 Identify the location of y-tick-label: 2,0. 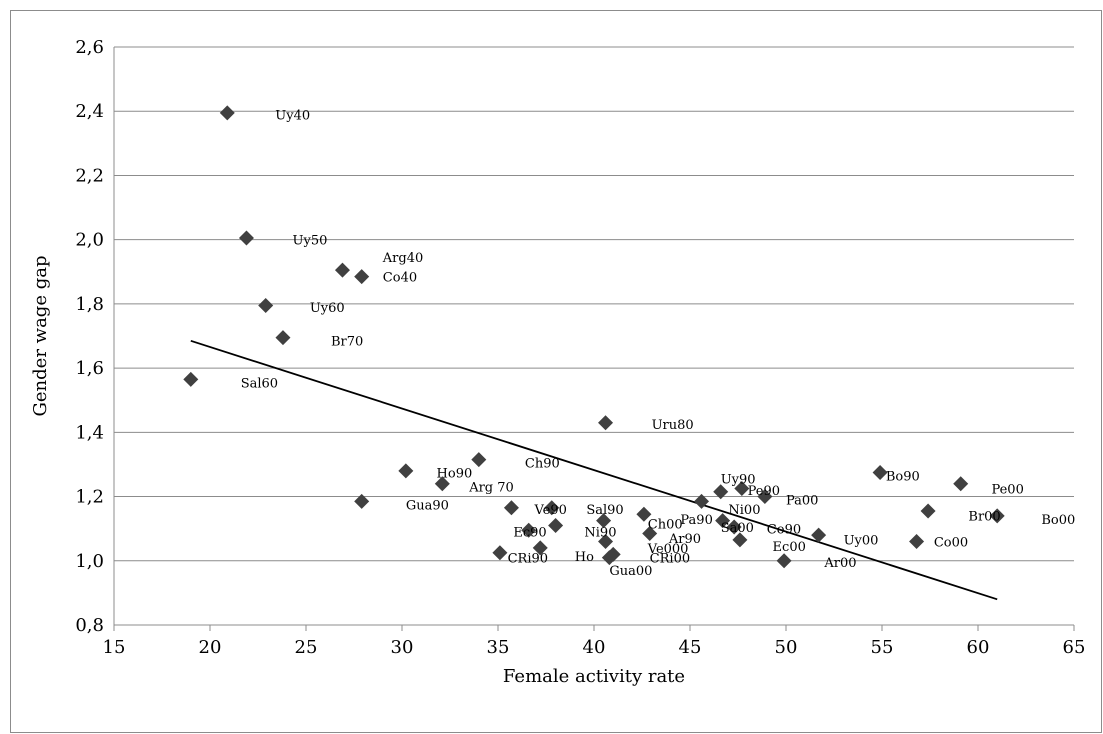
(89, 240).